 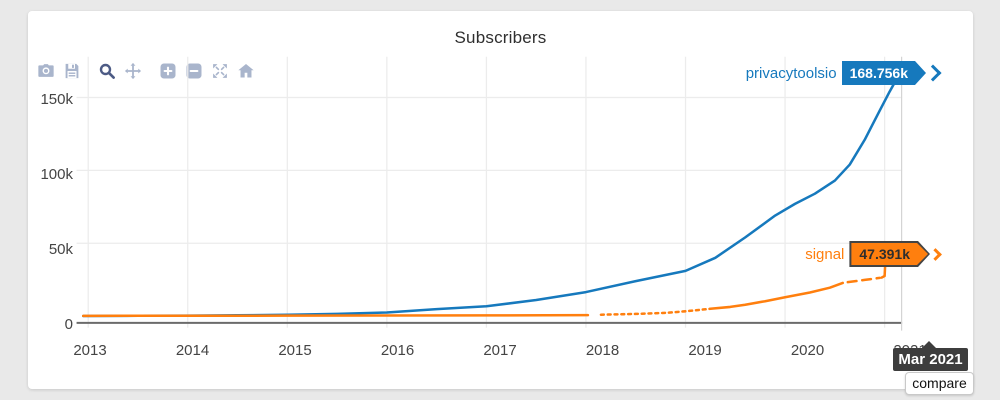 What do you see at coordinates (884, 73) in the screenshot?
I see `value-badge-privacytoolsio: 168.756k` at bounding box center [884, 73].